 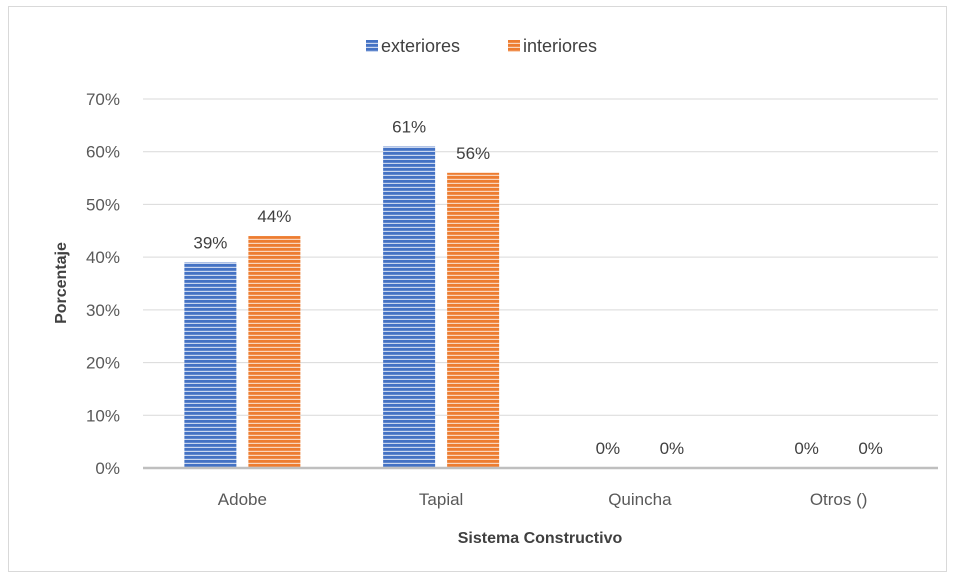 What do you see at coordinates (560, 46) in the screenshot?
I see `legend-label-interiores: interiores` at bounding box center [560, 46].